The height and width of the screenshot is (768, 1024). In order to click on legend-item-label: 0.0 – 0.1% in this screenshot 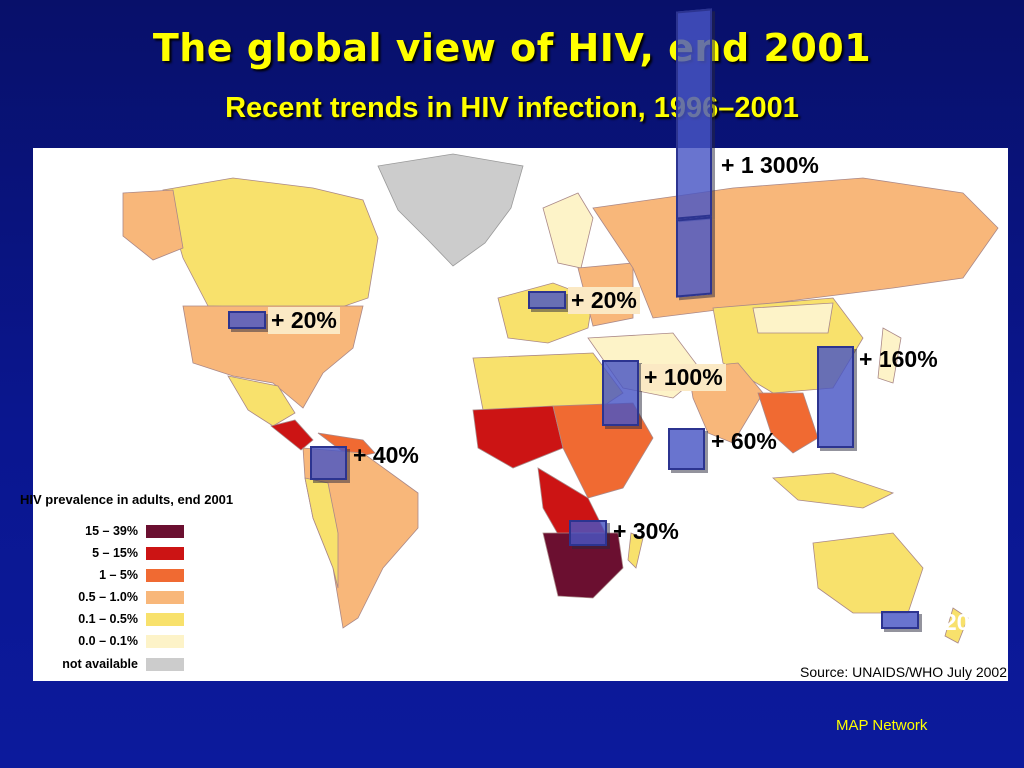, I will do `click(108, 641)`.